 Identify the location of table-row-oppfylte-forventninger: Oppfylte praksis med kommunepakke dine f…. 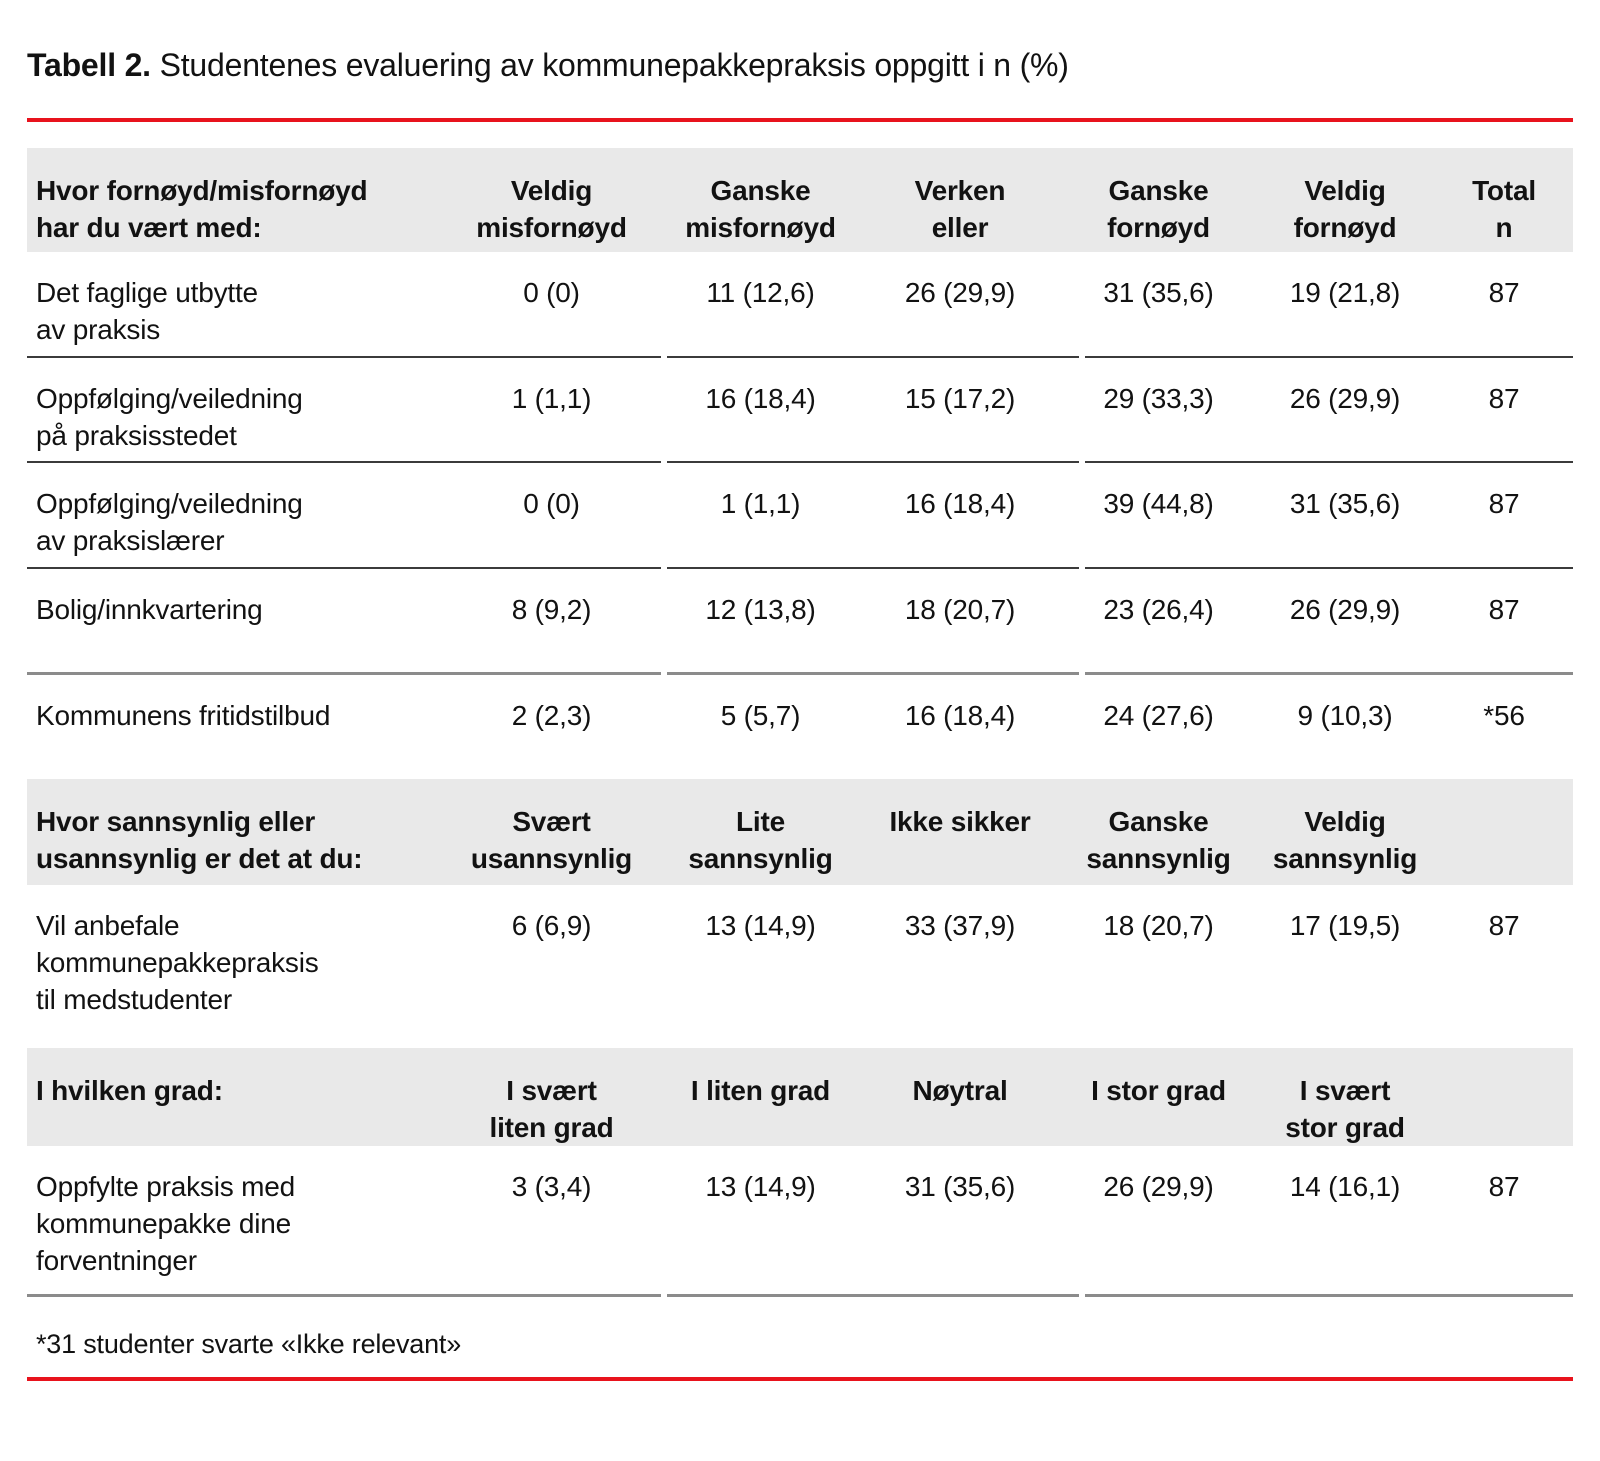
(800, 1220).